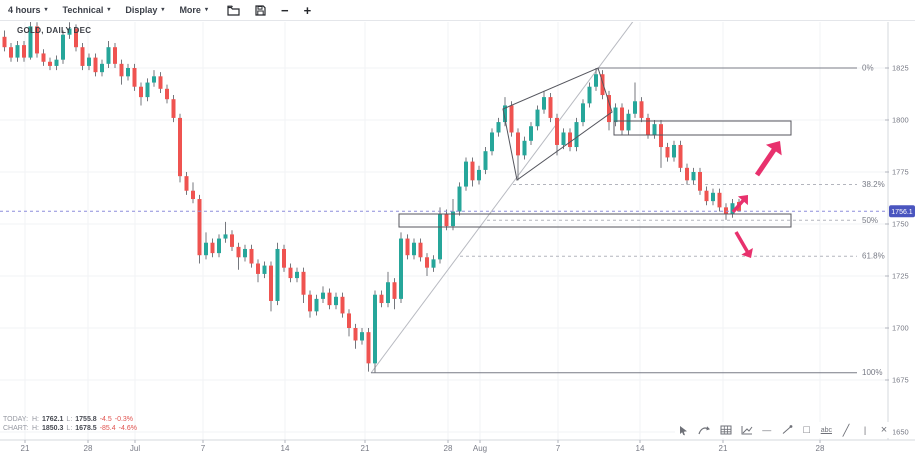  I want to click on price-axis-label: 1675, so click(900, 380).